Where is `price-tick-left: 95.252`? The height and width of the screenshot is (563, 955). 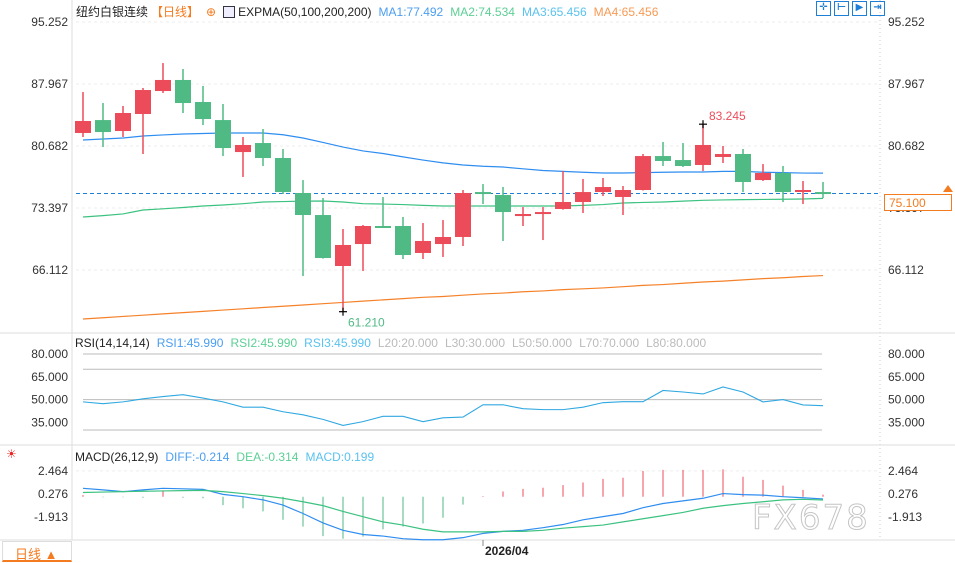
price-tick-left: 95.252 is located at coordinates (49, 22).